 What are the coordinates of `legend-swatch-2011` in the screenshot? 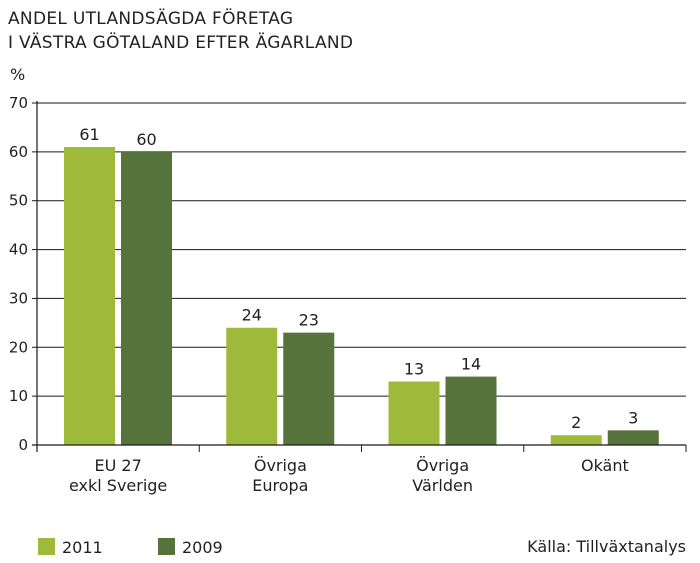 It's located at (46, 546).